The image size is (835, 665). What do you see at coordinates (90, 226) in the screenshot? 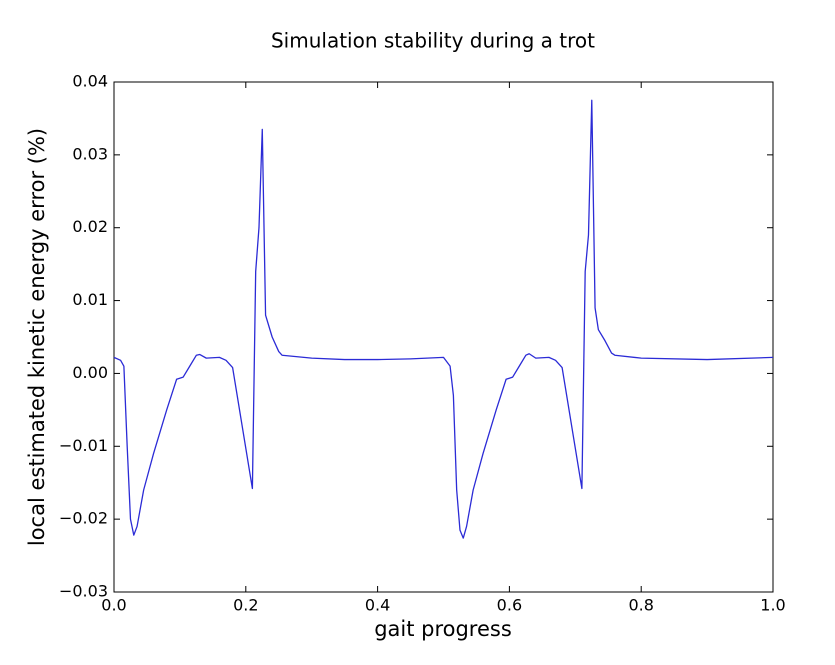
I see `y-tick-label: 0.02` at bounding box center [90, 226].